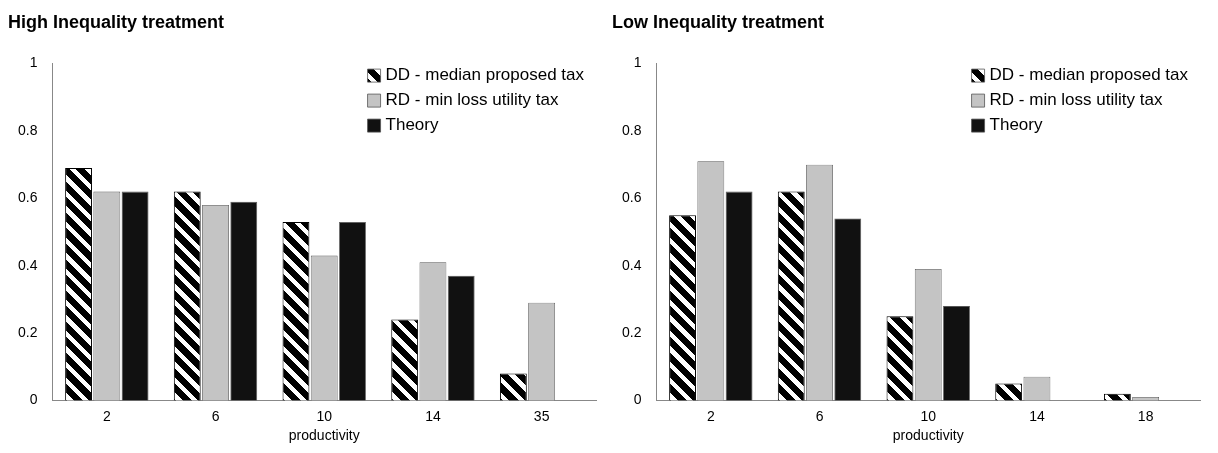 This screenshot has width=1218, height=453. What do you see at coordinates (116, 21) in the screenshot?
I see `chart-title: High Inequality treatment` at bounding box center [116, 21].